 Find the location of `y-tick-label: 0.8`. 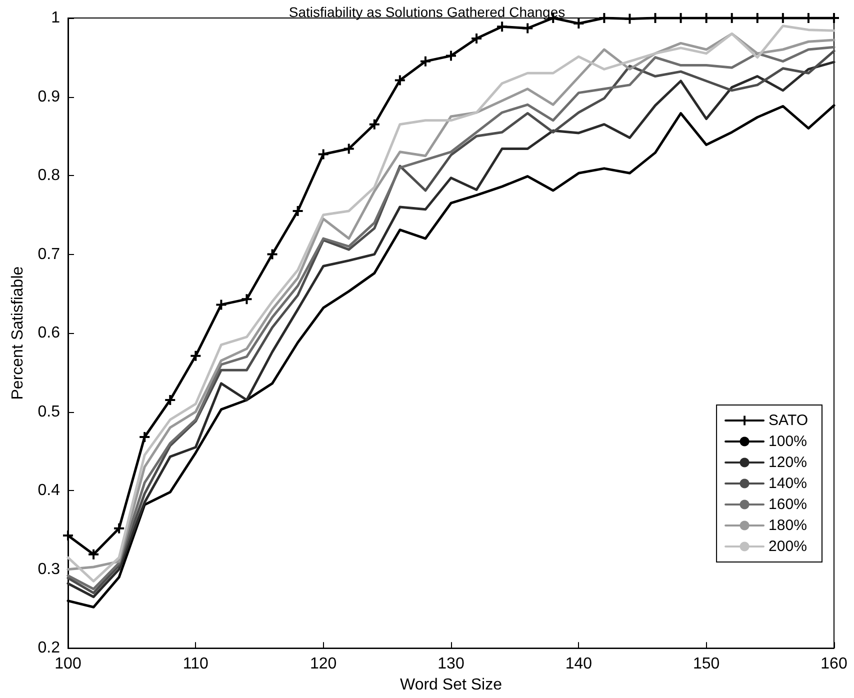

y-tick-label: 0.8 is located at coordinates (49, 175).